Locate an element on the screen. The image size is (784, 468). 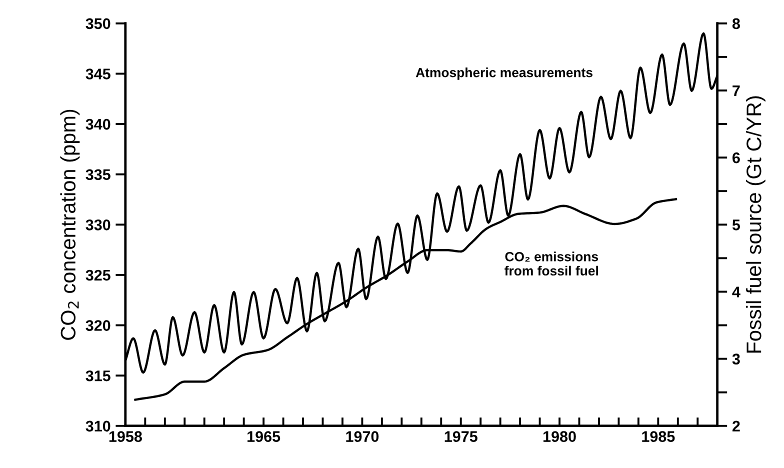
y-tick-label: 350 is located at coordinates (98, 24).